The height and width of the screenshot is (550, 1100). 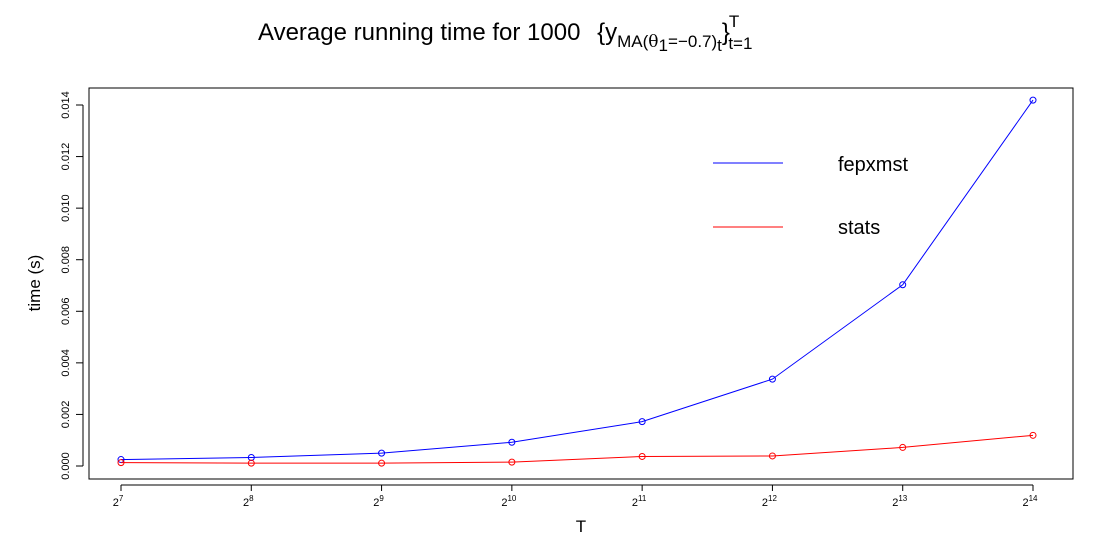 I want to click on x-tick-label: 214, so click(x=1030, y=501).